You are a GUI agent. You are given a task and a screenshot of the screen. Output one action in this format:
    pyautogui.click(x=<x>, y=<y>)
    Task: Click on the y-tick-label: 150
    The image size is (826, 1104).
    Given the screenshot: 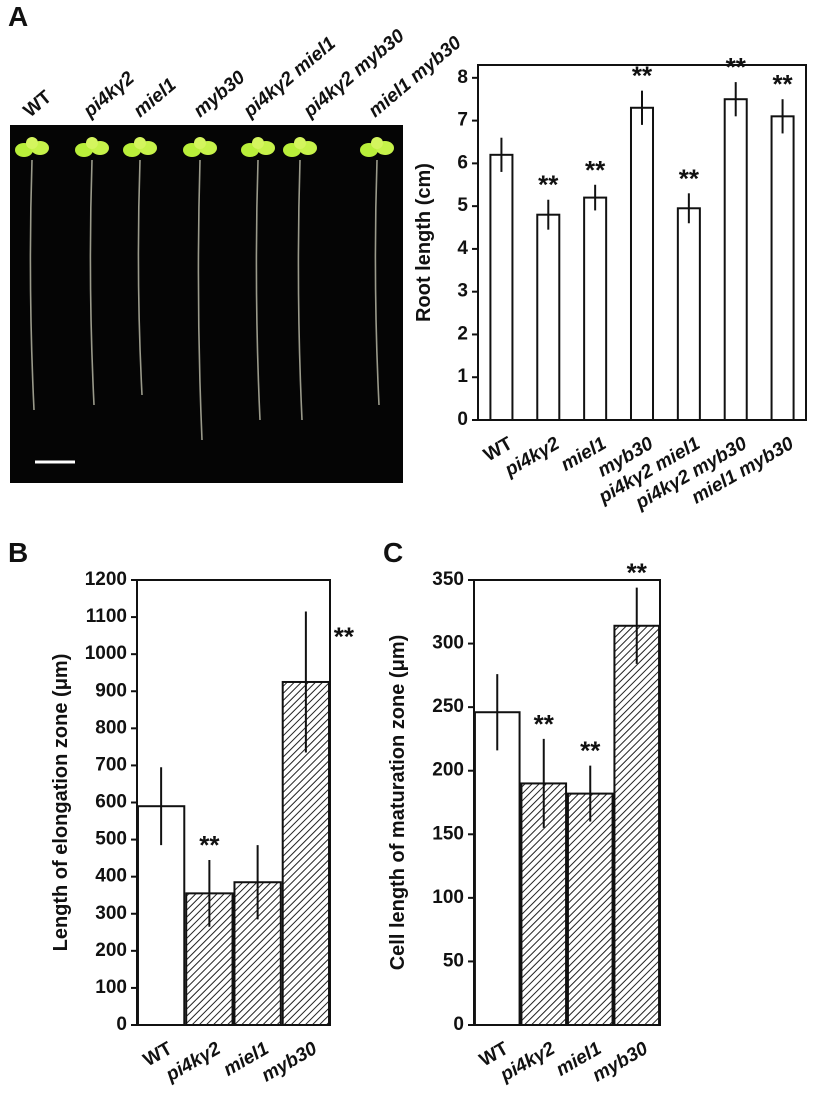 What is the action you would take?
    pyautogui.click(x=448, y=833)
    